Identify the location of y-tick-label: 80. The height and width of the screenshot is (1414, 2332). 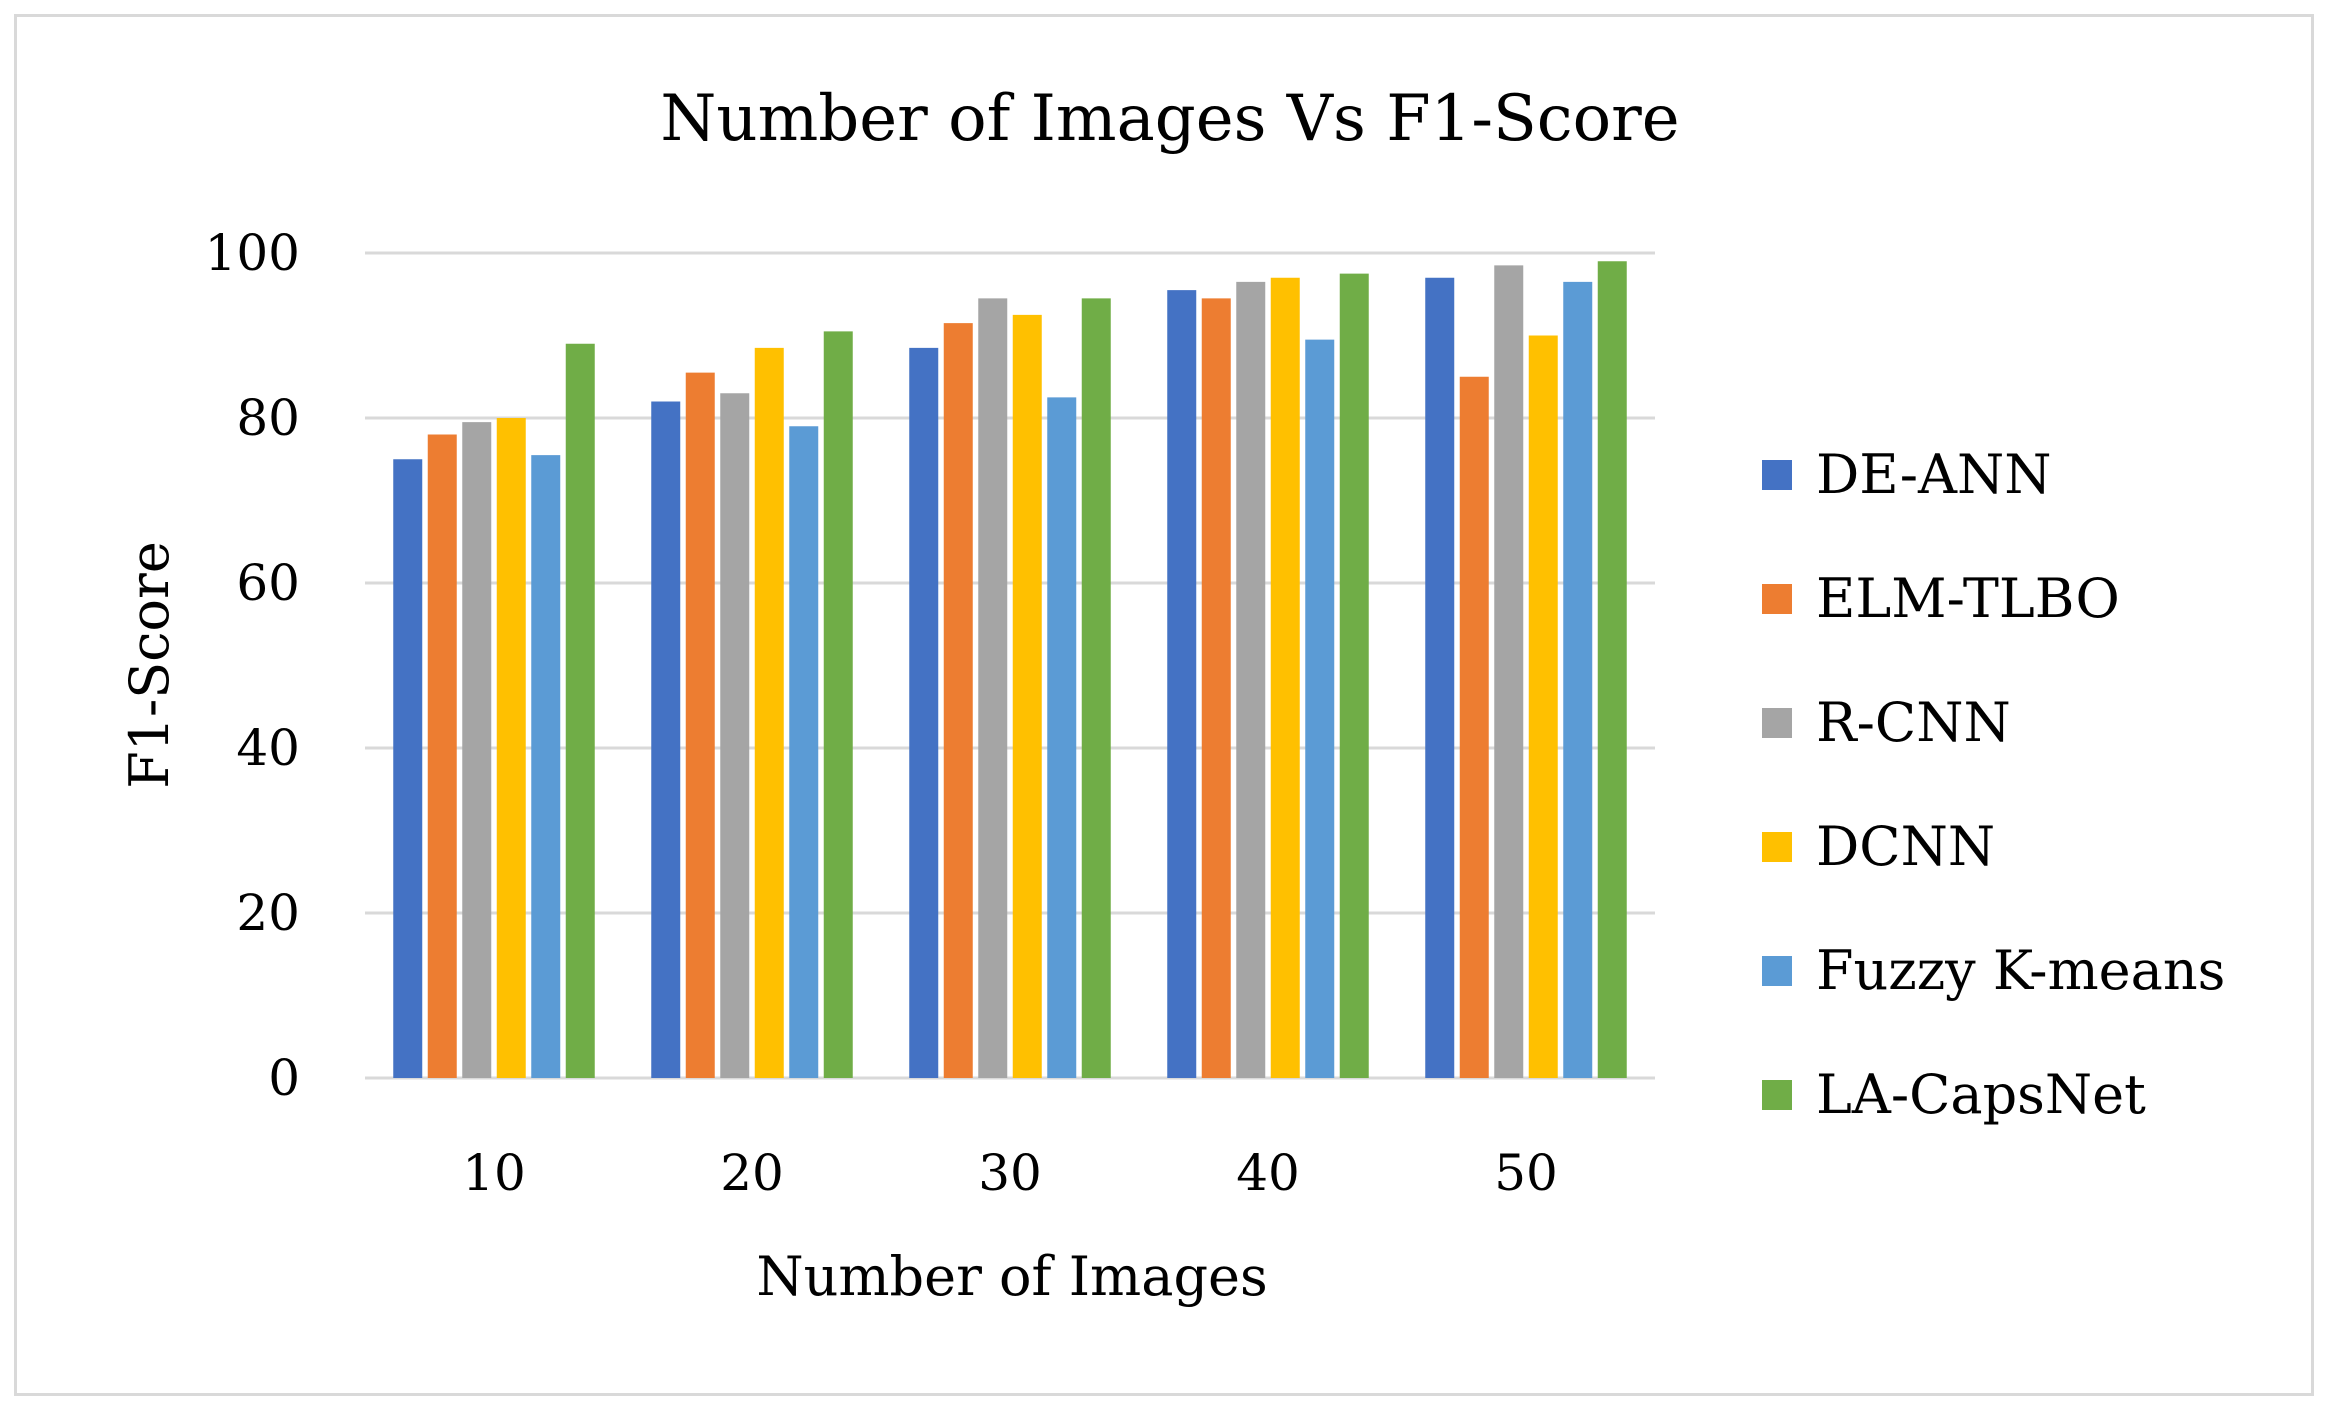
(268, 418).